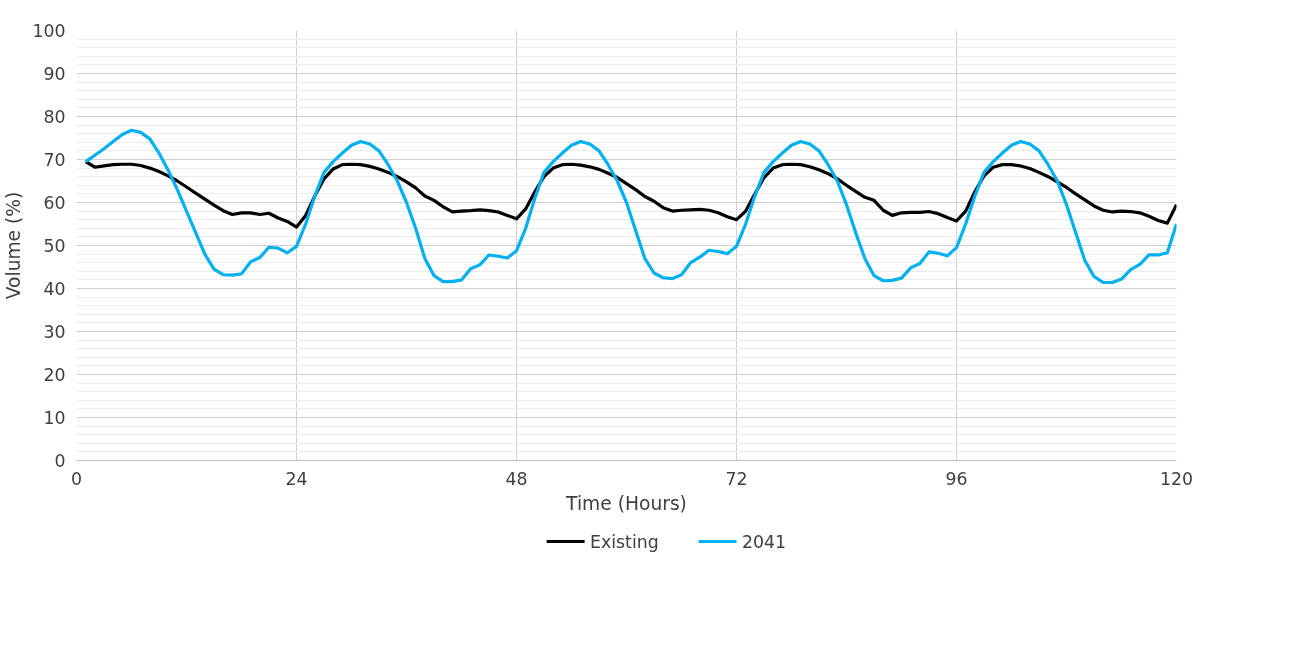 This screenshot has width=1306, height=658. What do you see at coordinates (736, 478) in the screenshot?
I see `x-tick-label: 72` at bounding box center [736, 478].